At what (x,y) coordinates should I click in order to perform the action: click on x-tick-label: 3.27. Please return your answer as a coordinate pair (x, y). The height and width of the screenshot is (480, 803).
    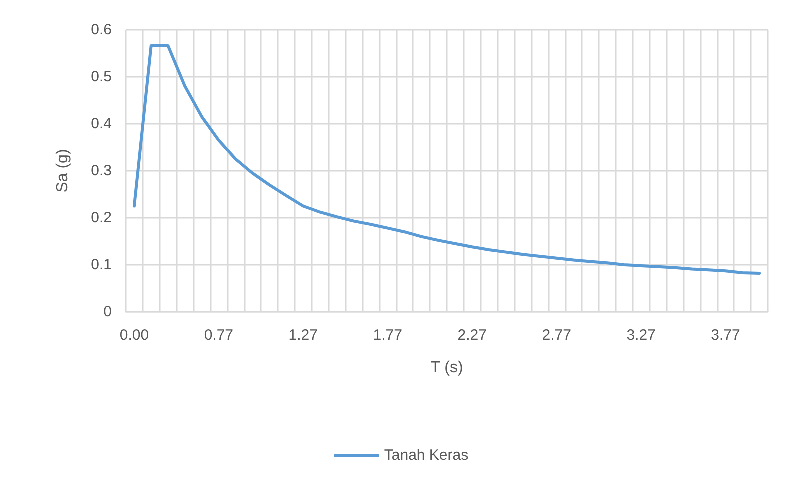
    Looking at the image, I should click on (641, 335).